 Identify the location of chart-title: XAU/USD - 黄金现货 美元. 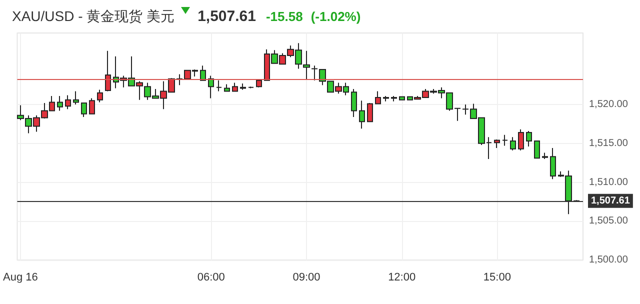
(93, 17).